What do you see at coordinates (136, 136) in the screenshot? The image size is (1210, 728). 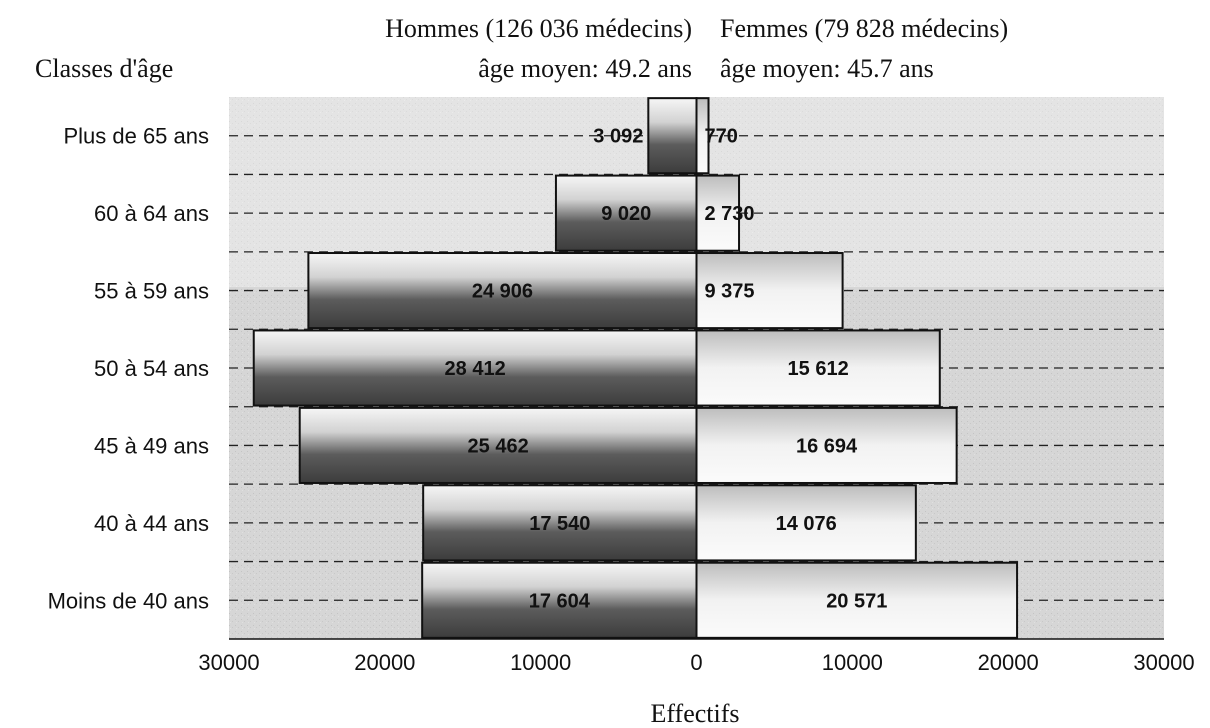 I see `category-label: Plus de 65 ans` at bounding box center [136, 136].